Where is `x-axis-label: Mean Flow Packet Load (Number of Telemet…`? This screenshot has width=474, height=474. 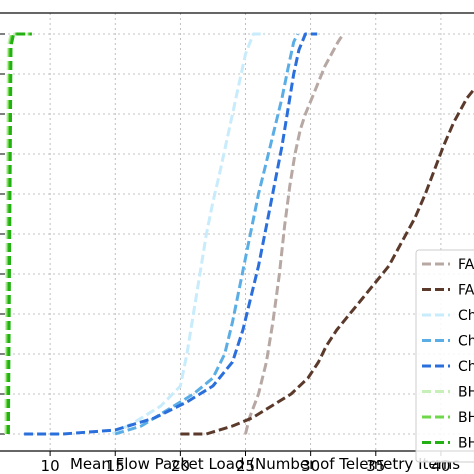 x-axis-label: Mean Flow Packet Load (Number of Telemet… is located at coordinates (265, 464).